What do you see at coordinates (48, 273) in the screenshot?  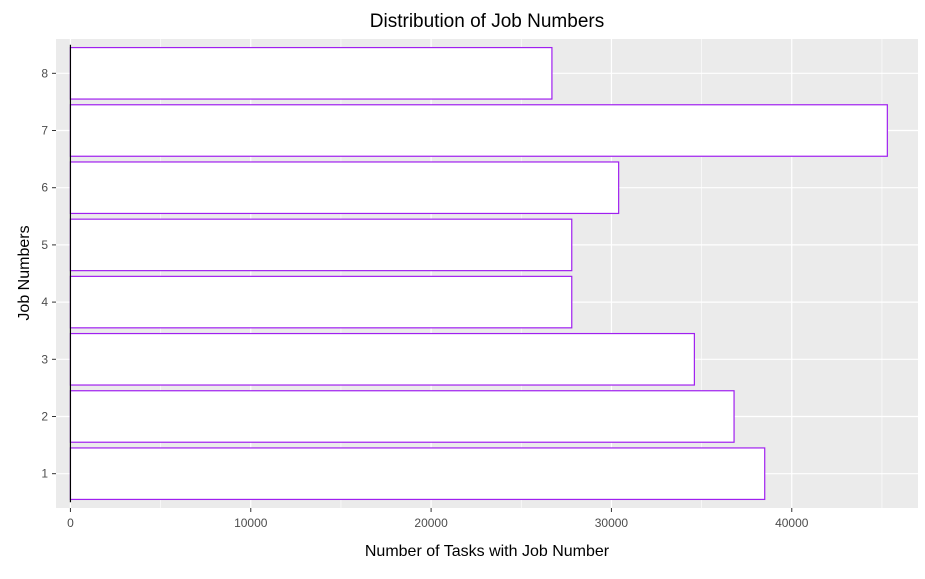 I see `y-axis-ticks: 1 2 3 4 5 6 7 8` at bounding box center [48, 273].